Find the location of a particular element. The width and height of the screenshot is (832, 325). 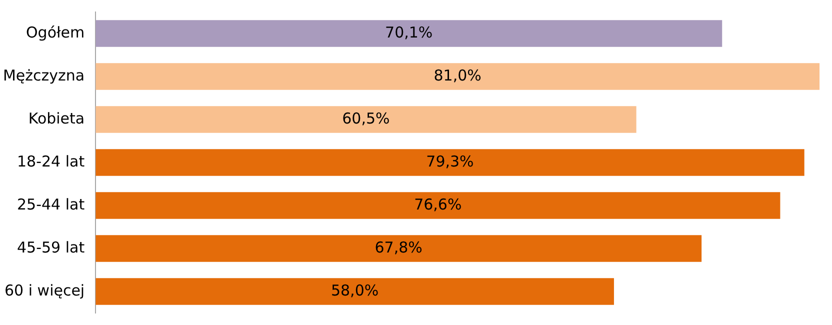

y-tick-label: Kobieta is located at coordinates (56, 118).